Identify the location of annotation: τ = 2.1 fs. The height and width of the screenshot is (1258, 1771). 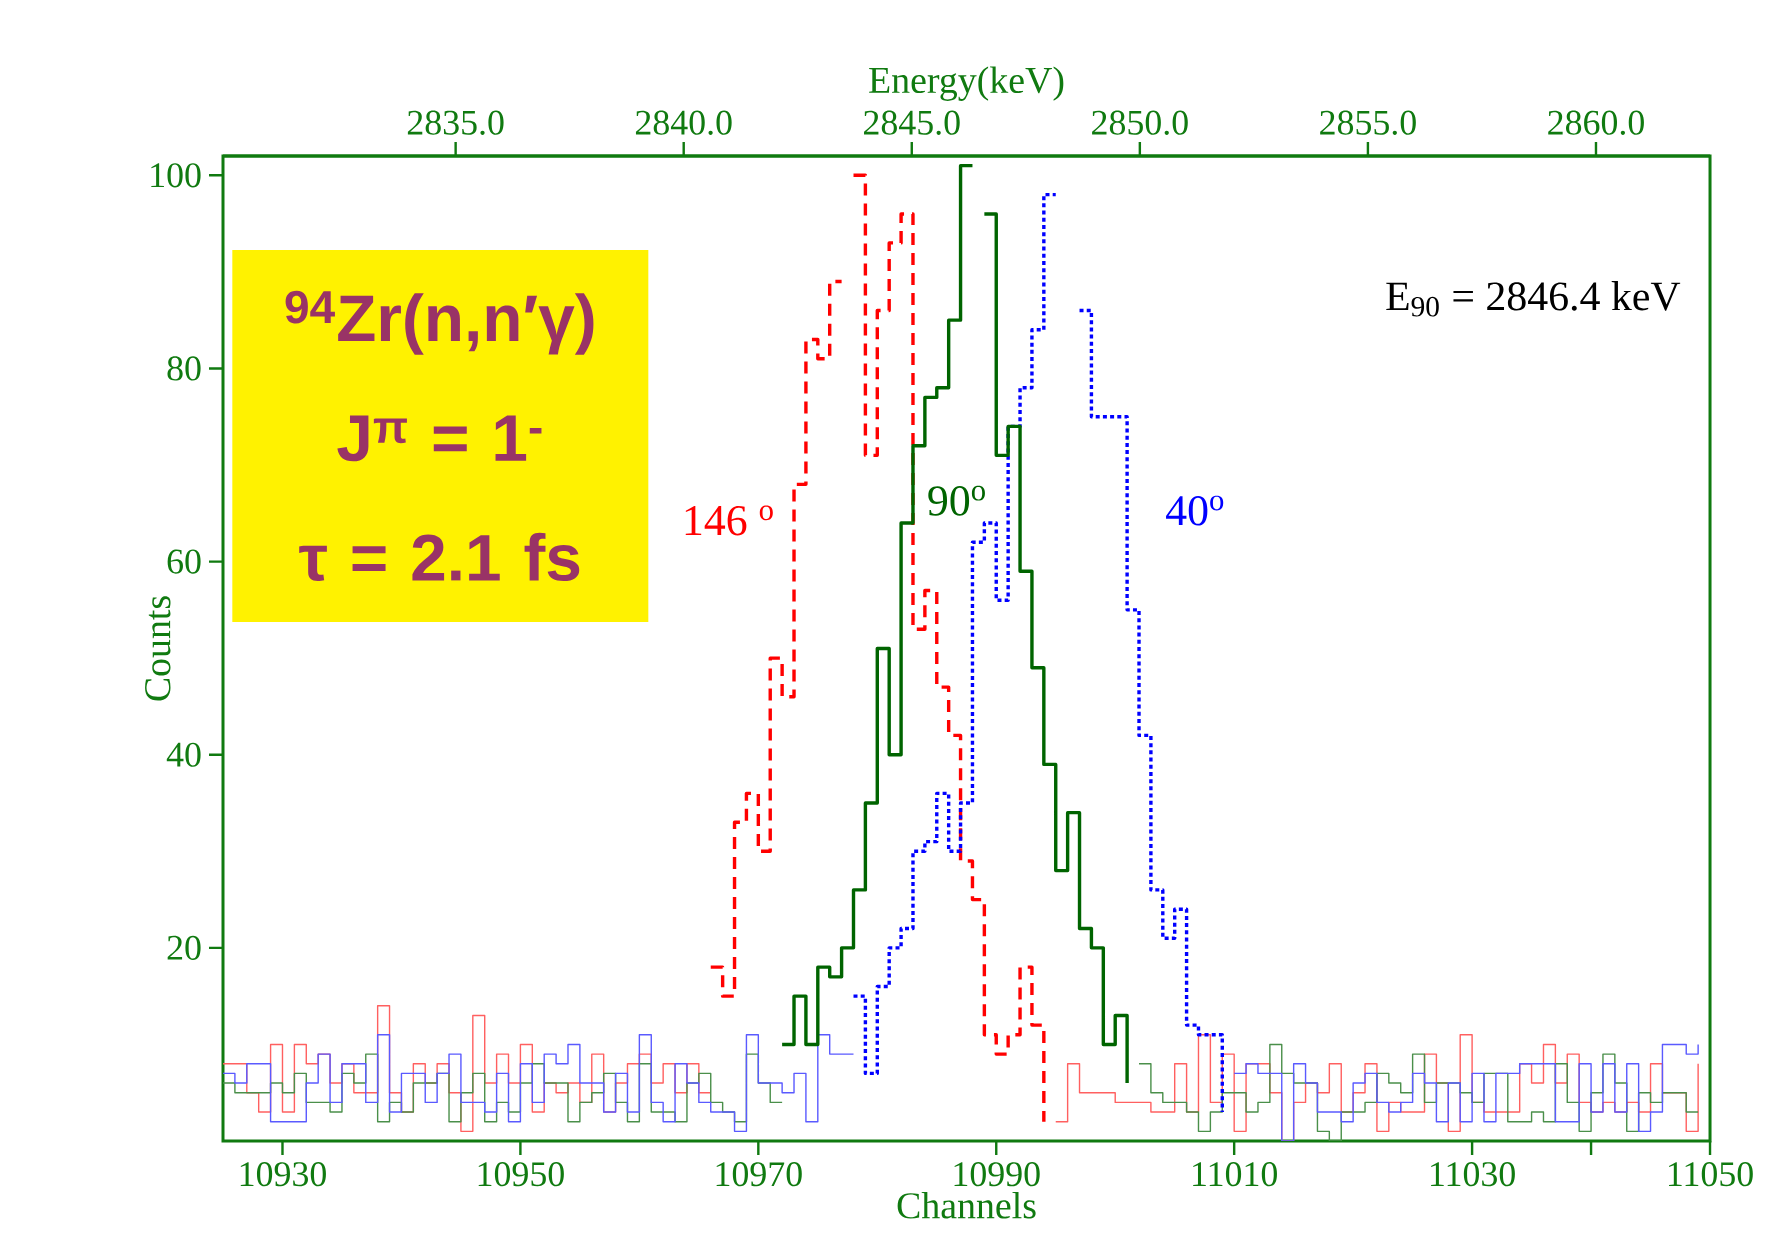
(439, 557).